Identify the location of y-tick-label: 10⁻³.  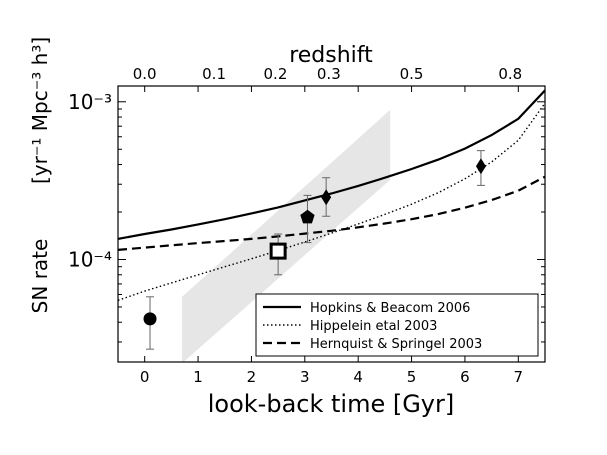
(90, 102).